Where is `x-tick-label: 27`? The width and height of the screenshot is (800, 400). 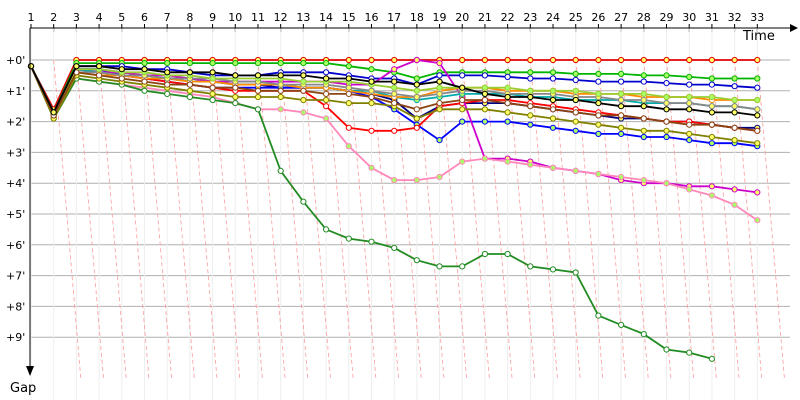
x-tick-label: 27 is located at coordinates (621, 17).